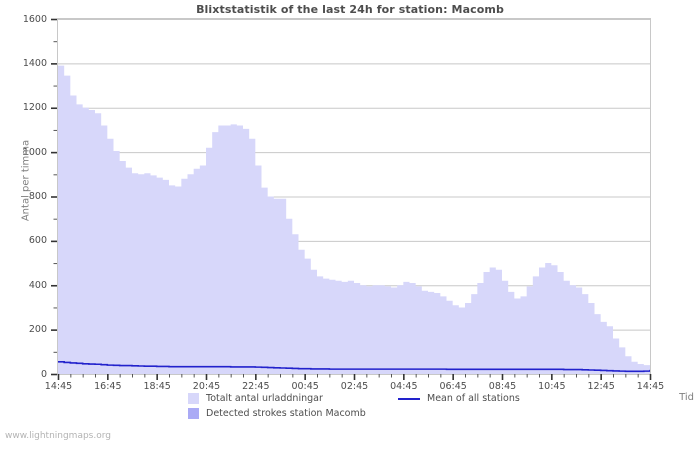 The width and height of the screenshot is (700, 450). I want to click on y-tick-label: 0, so click(43, 374).